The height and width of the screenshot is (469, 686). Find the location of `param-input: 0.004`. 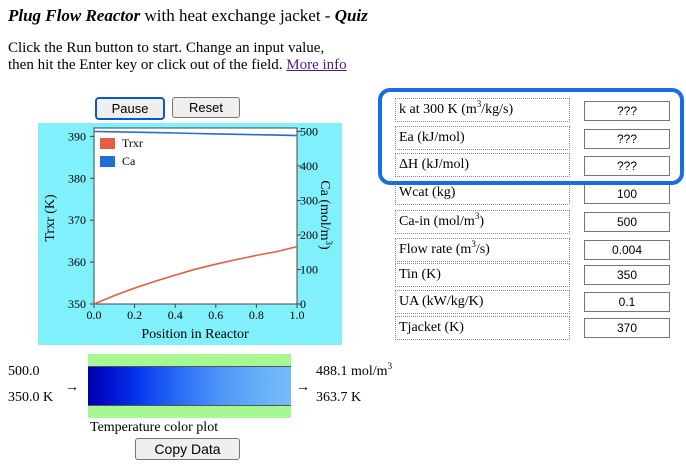

param-input: 0.004 is located at coordinates (627, 250).